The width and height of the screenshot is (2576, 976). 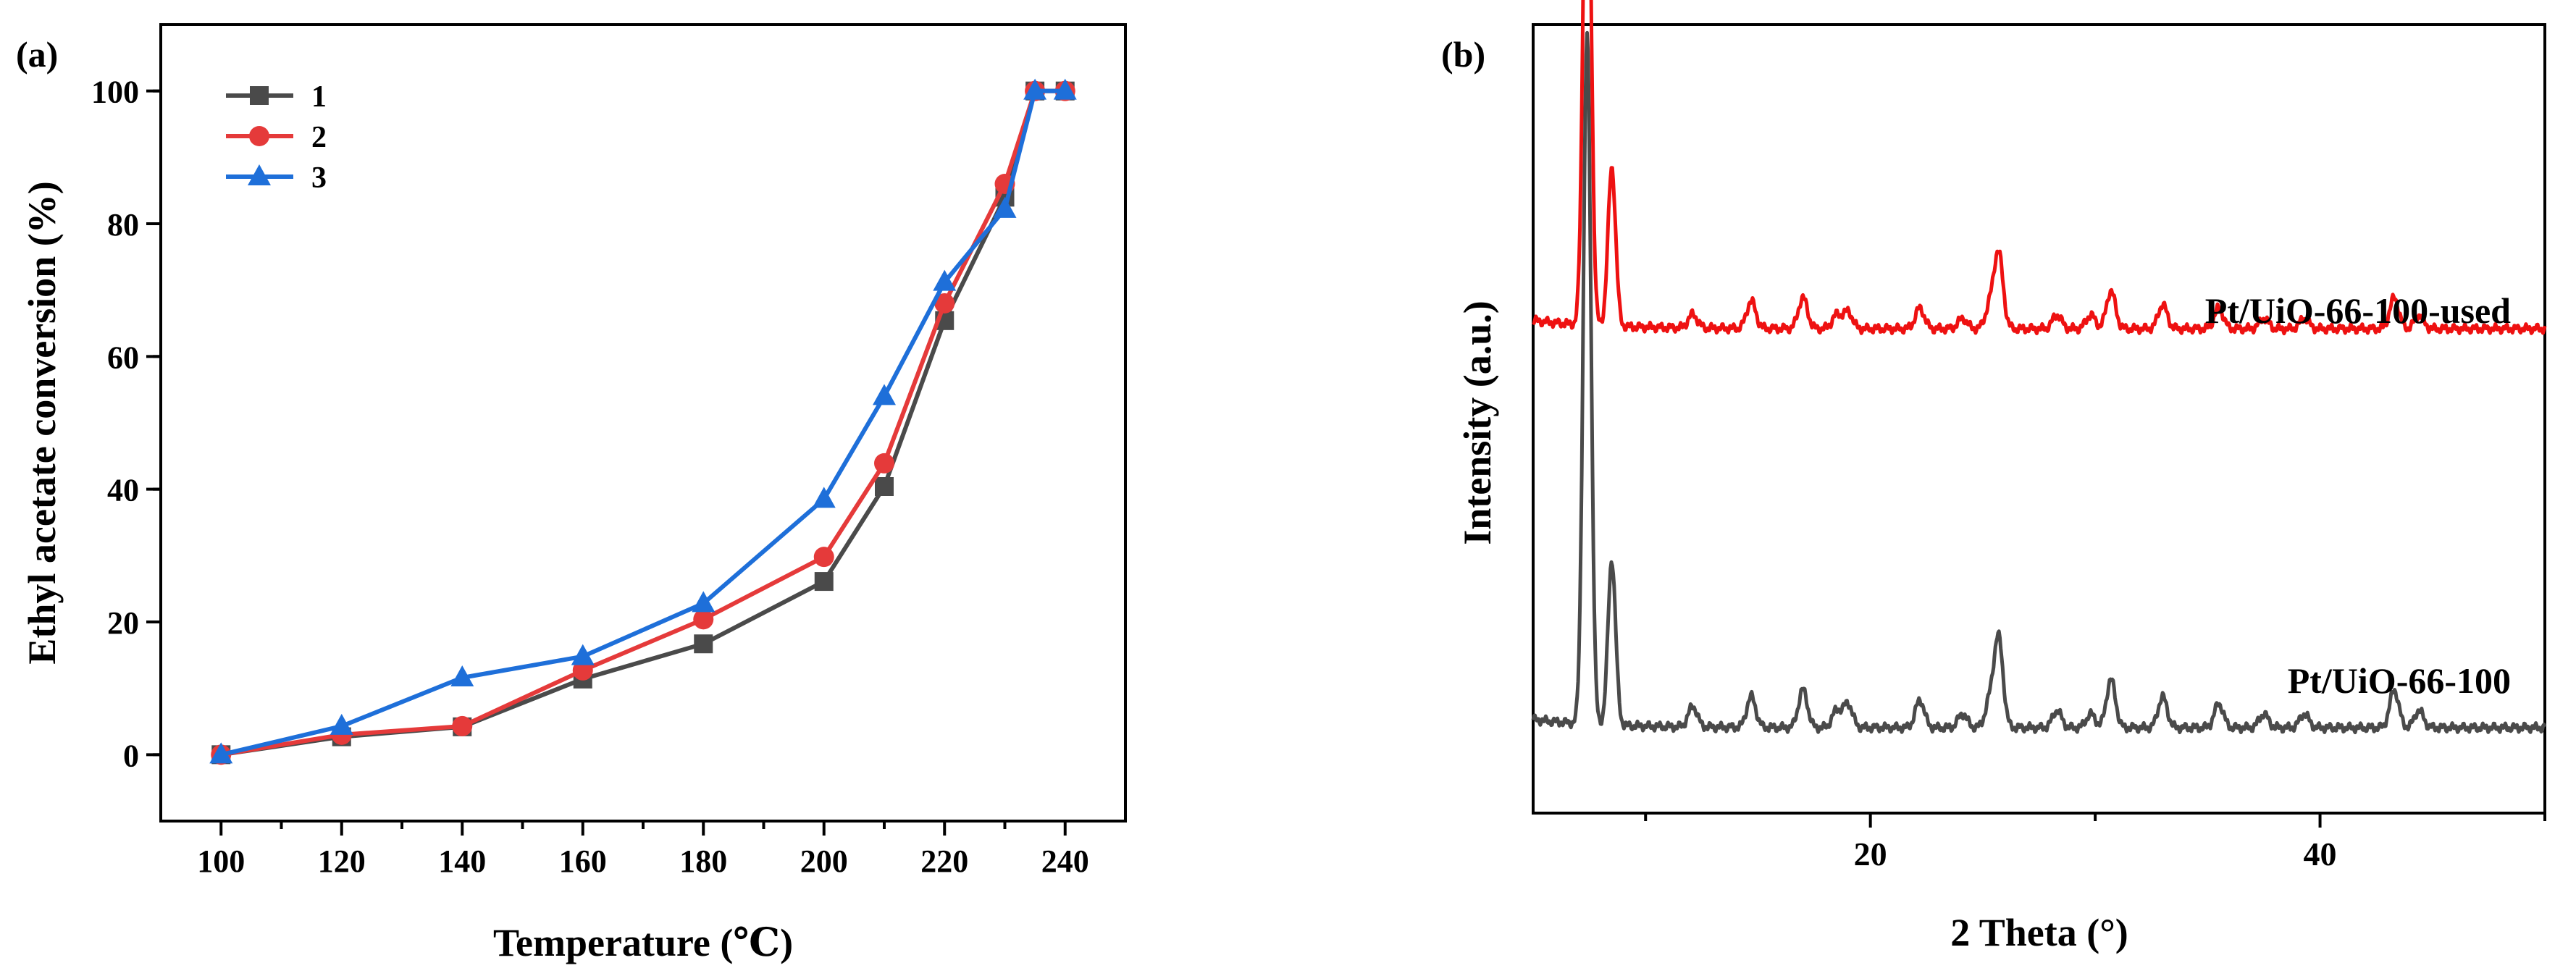 What do you see at coordinates (643, 850) in the screenshot?
I see `panel-a-x-ticks: 100 120 140 160 180 200 220 240` at bounding box center [643, 850].